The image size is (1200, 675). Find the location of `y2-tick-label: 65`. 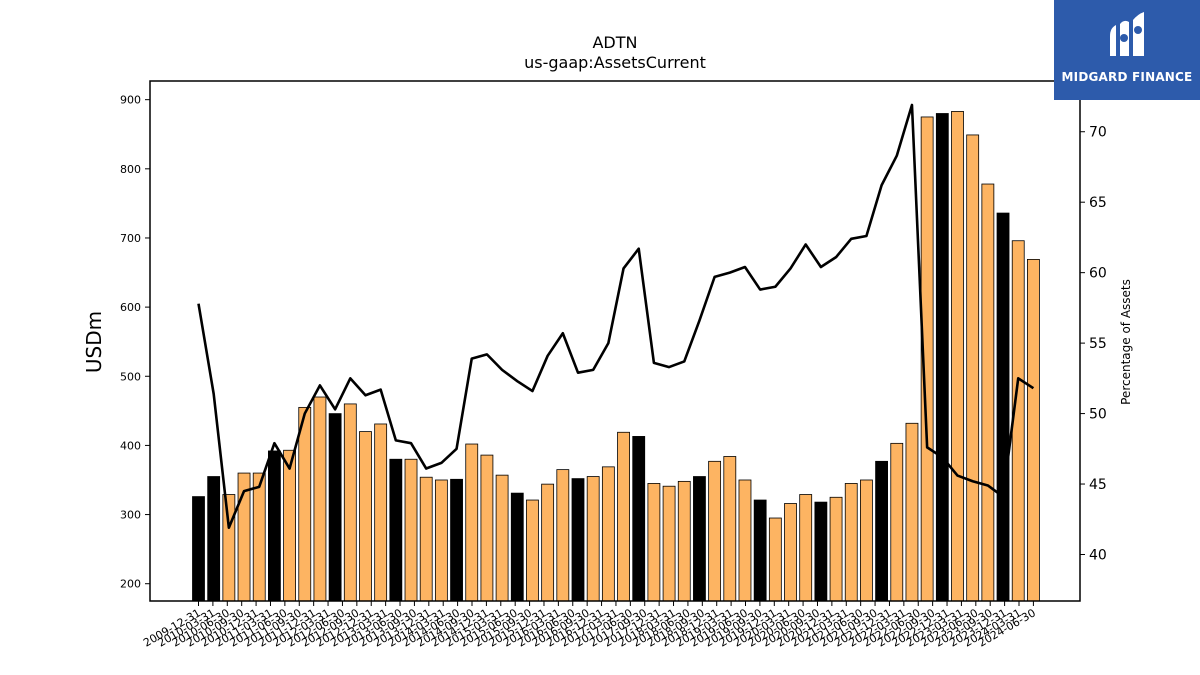

y2-tick-label: 65 is located at coordinates (1098, 203).